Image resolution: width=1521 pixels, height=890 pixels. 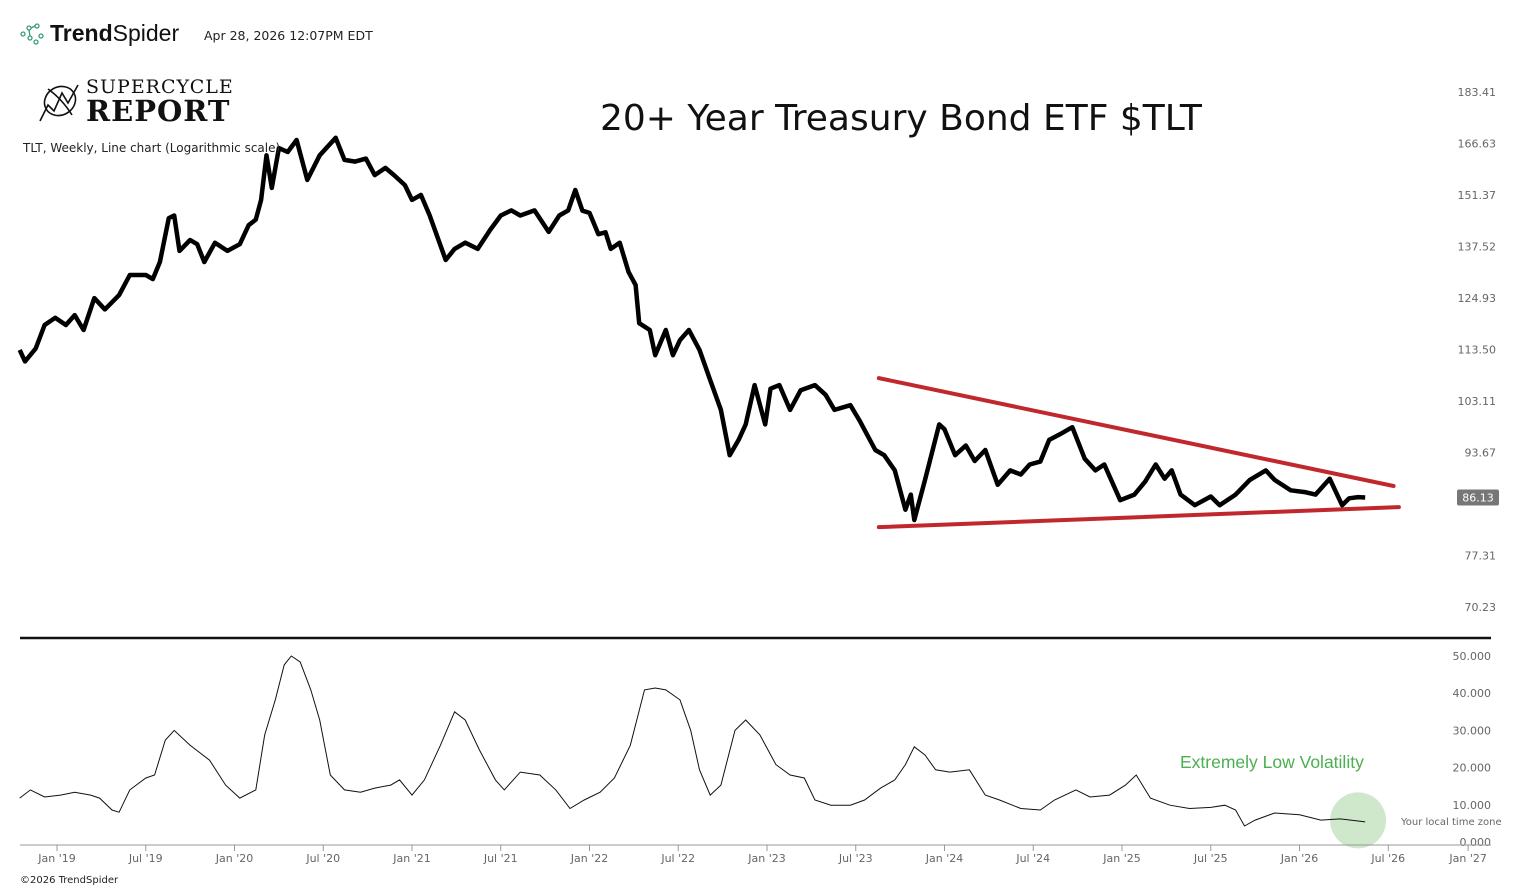 What do you see at coordinates (1477, 246) in the screenshot?
I see `price-y-tick: 137.52` at bounding box center [1477, 246].